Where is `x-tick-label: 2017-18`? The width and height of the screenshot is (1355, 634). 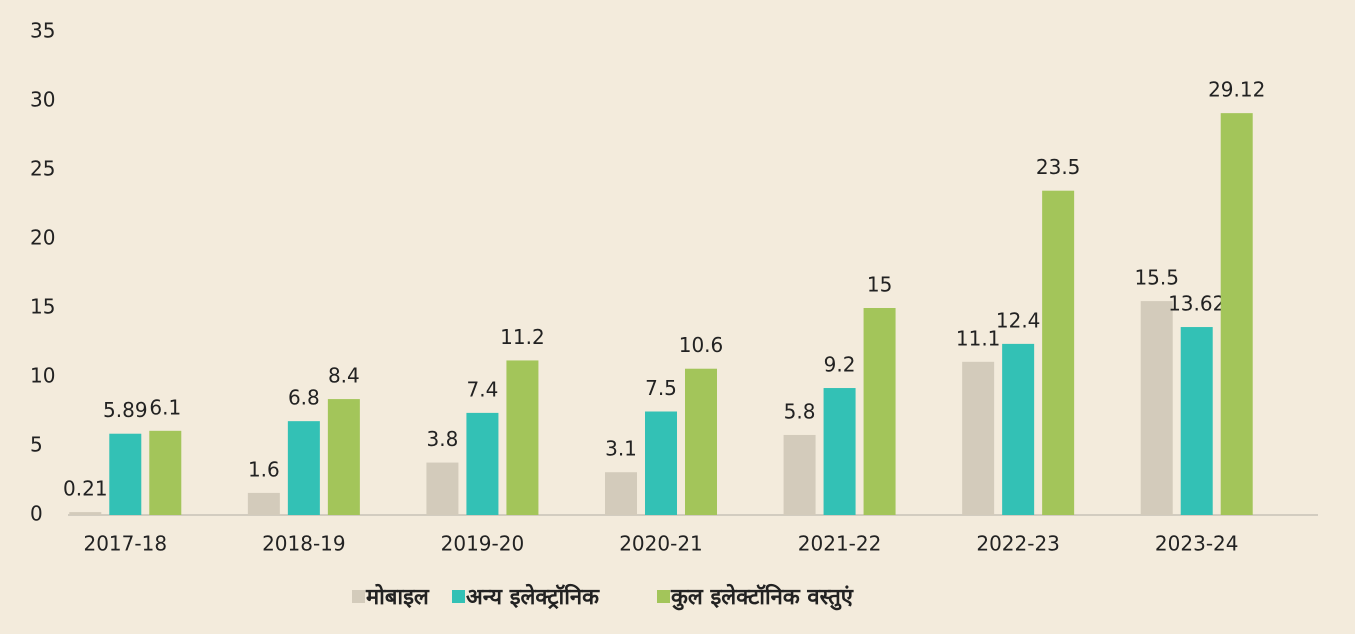 x-tick-label: 2017-18 is located at coordinates (125, 544).